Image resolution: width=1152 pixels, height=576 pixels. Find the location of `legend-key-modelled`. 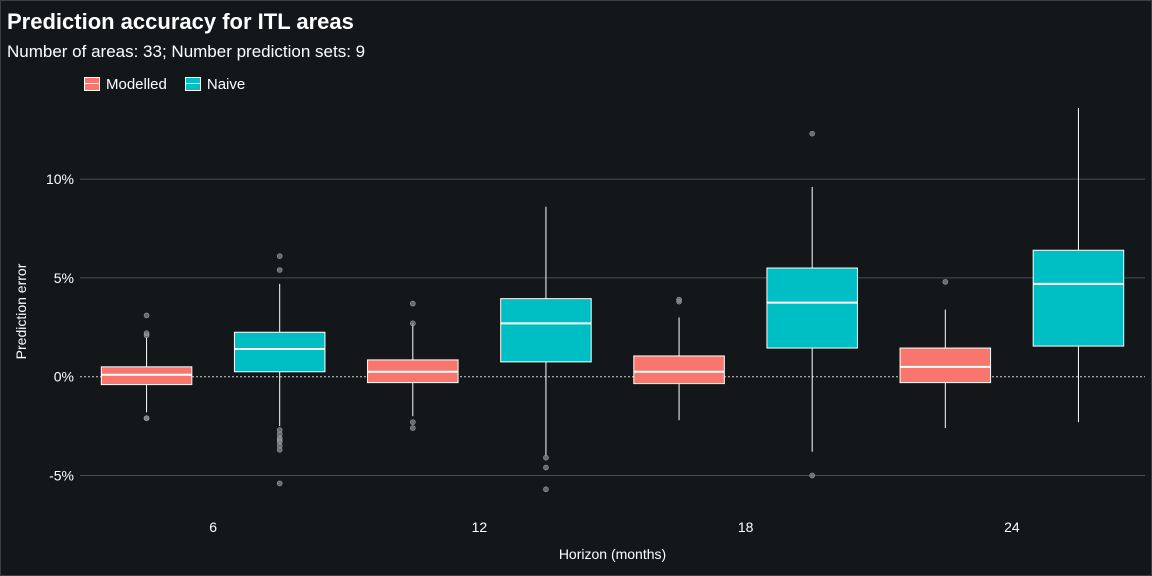

legend-key-modelled is located at coordinates (92, 84).